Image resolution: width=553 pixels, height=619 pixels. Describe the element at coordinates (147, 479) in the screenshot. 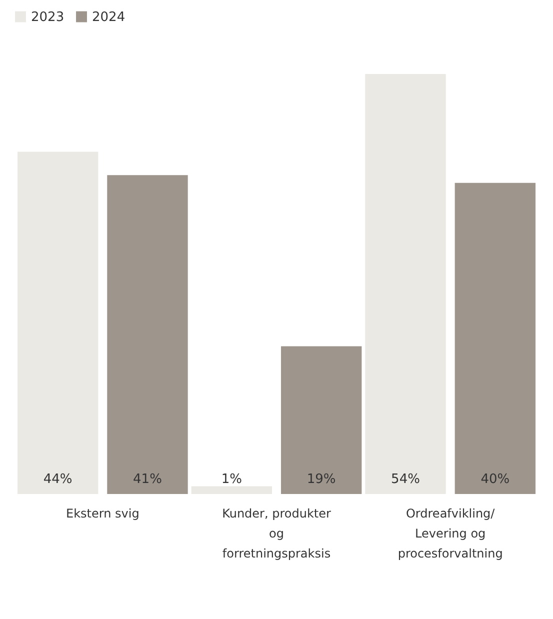

I see `data-label: 41%` at that location.